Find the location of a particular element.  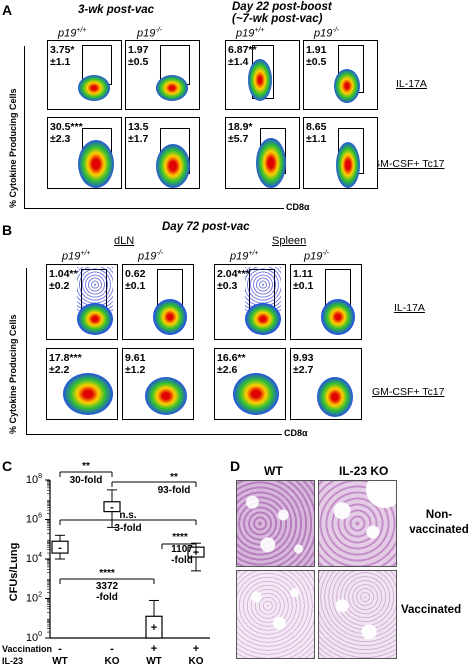

stat-b-r1-c1: 1.04** ±0.2 is located at coordinates (63, 280).